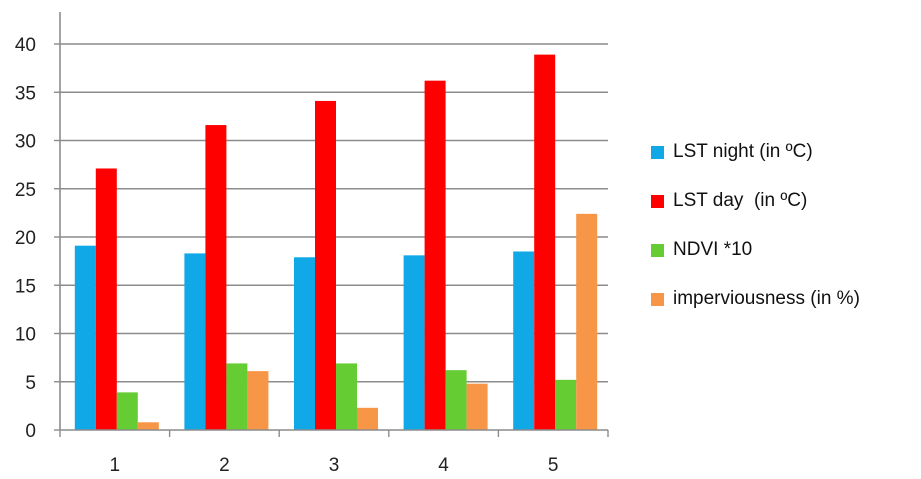  I want to click on legend-label: LST day (in ºC), so click(740, 200).